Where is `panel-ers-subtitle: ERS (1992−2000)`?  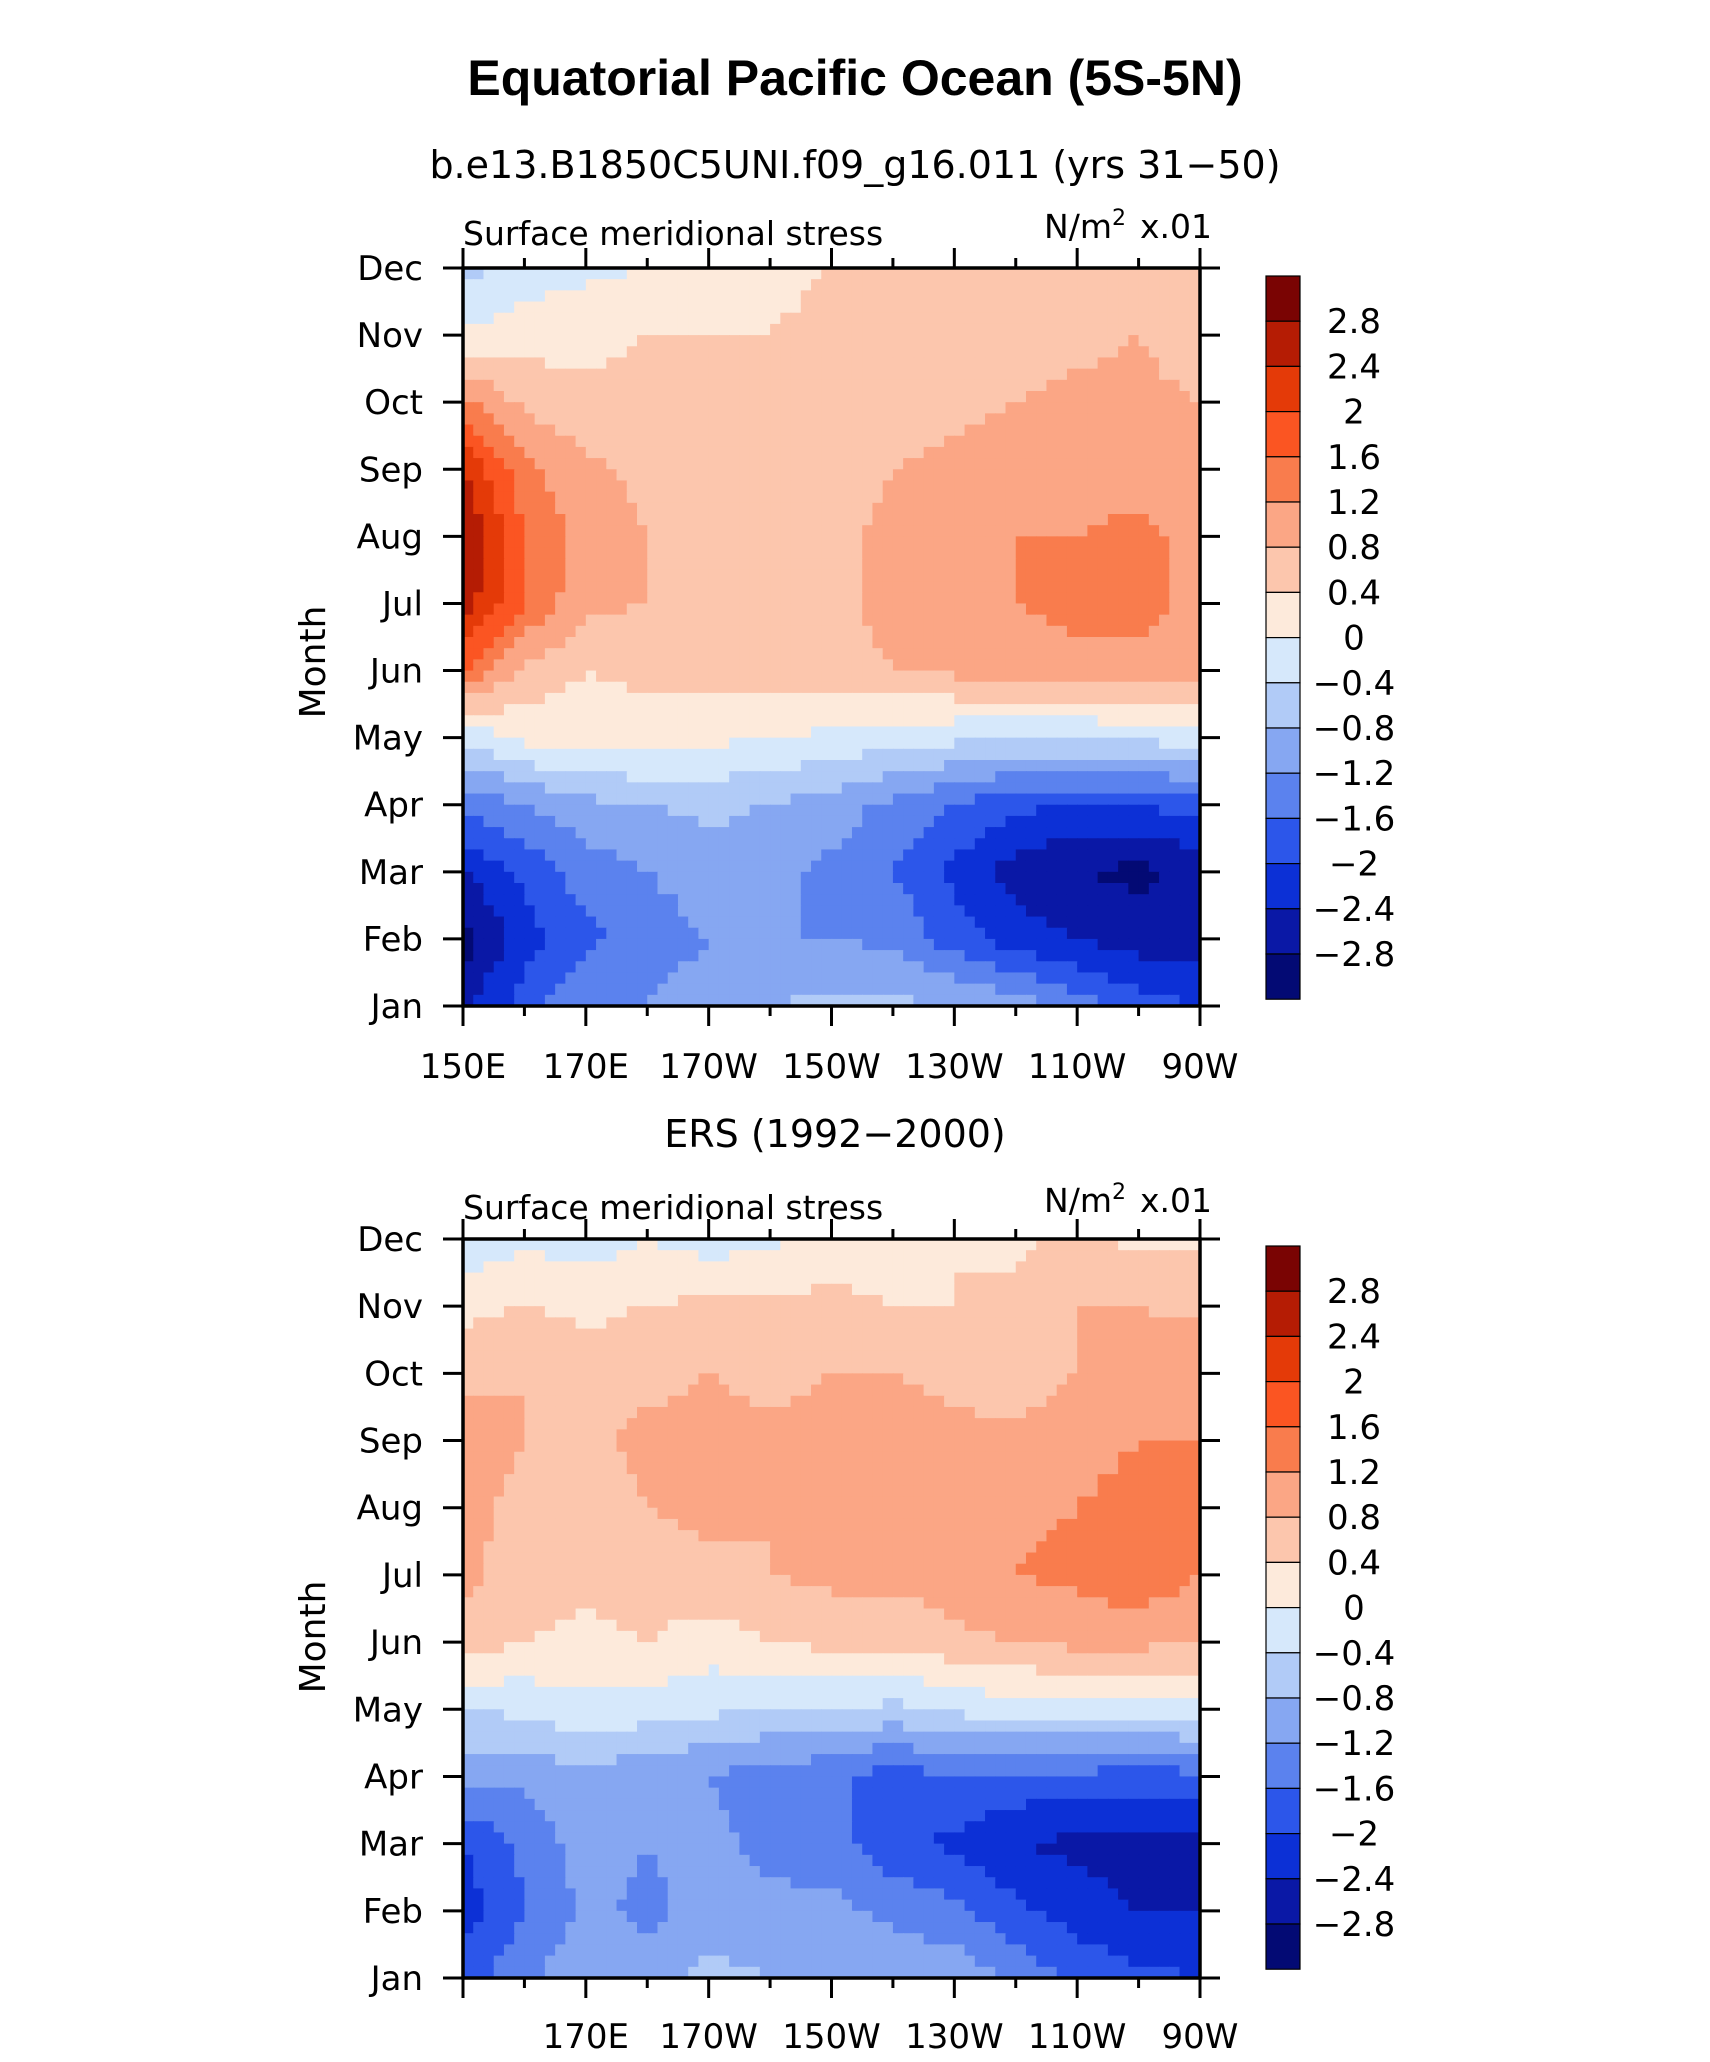
panel-ers-subtitle: ERS (1992−2000) is located at coordinates (835, 1134).